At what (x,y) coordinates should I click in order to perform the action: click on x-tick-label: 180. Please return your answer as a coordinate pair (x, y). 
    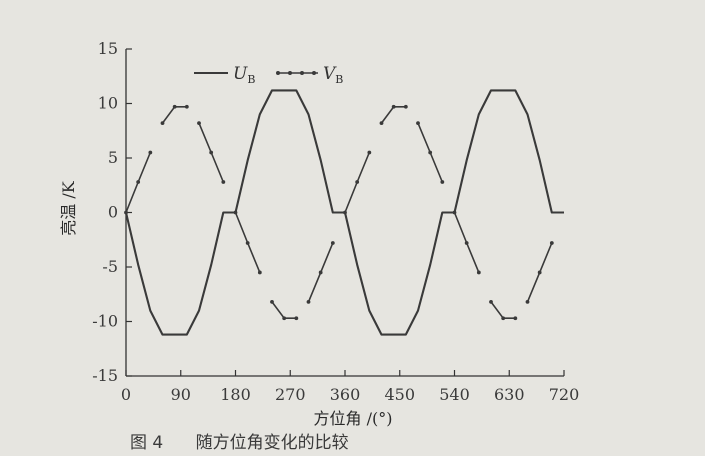
    Looking at the image, I should click on (235, 394).